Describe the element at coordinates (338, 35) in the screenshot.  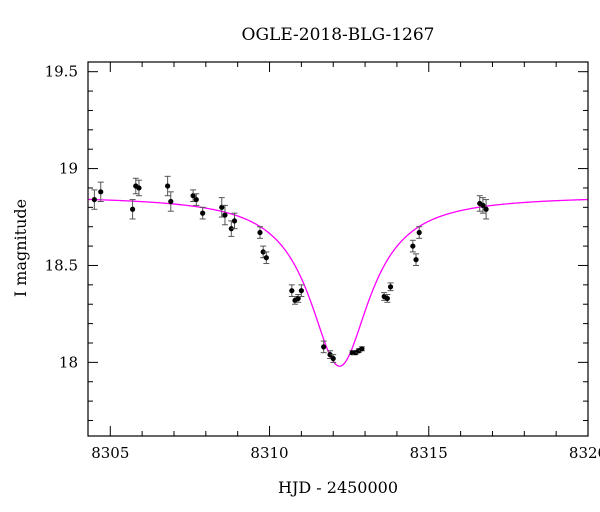
I see `chart-title: OGLE-2018-BLG-1267` at that location.